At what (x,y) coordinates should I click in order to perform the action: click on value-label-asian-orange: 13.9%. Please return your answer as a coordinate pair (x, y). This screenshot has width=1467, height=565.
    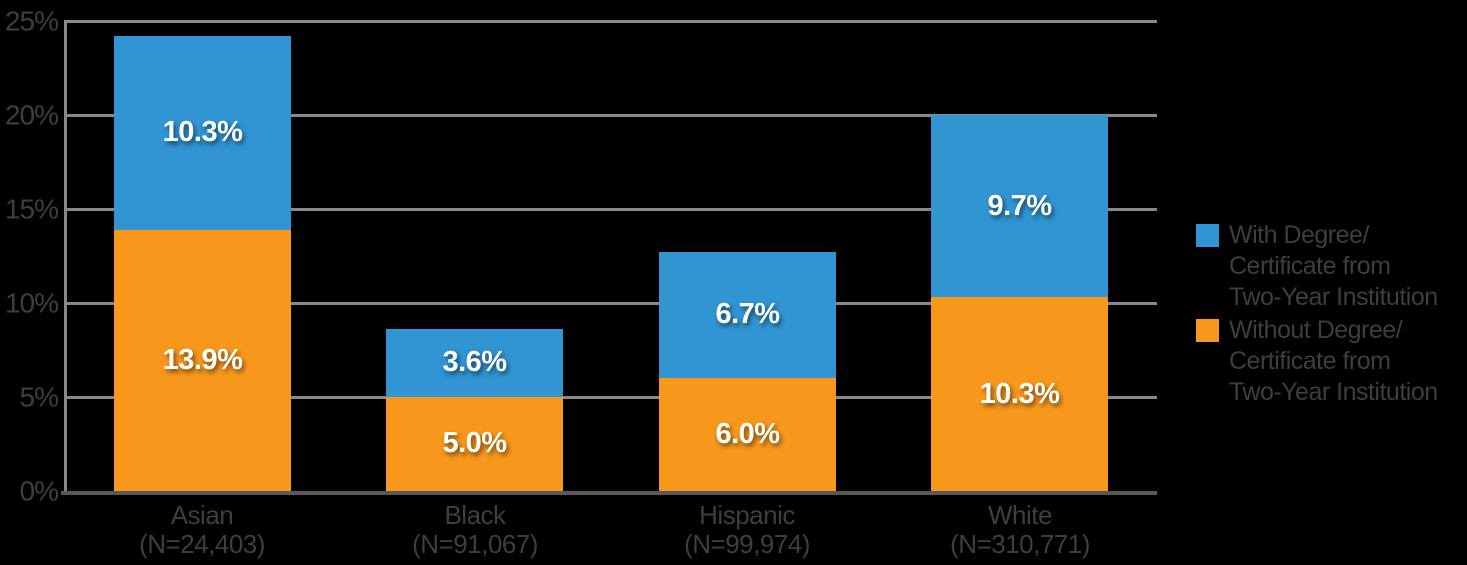
    Looking at the image, I should click on (202, 359).